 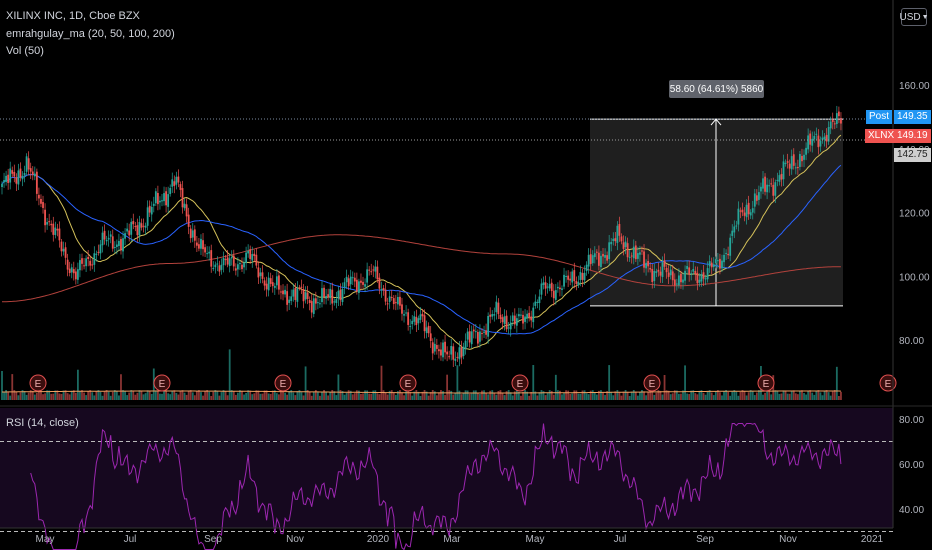 I want to click on time-tick-label: May, so click(x=45, y=539).